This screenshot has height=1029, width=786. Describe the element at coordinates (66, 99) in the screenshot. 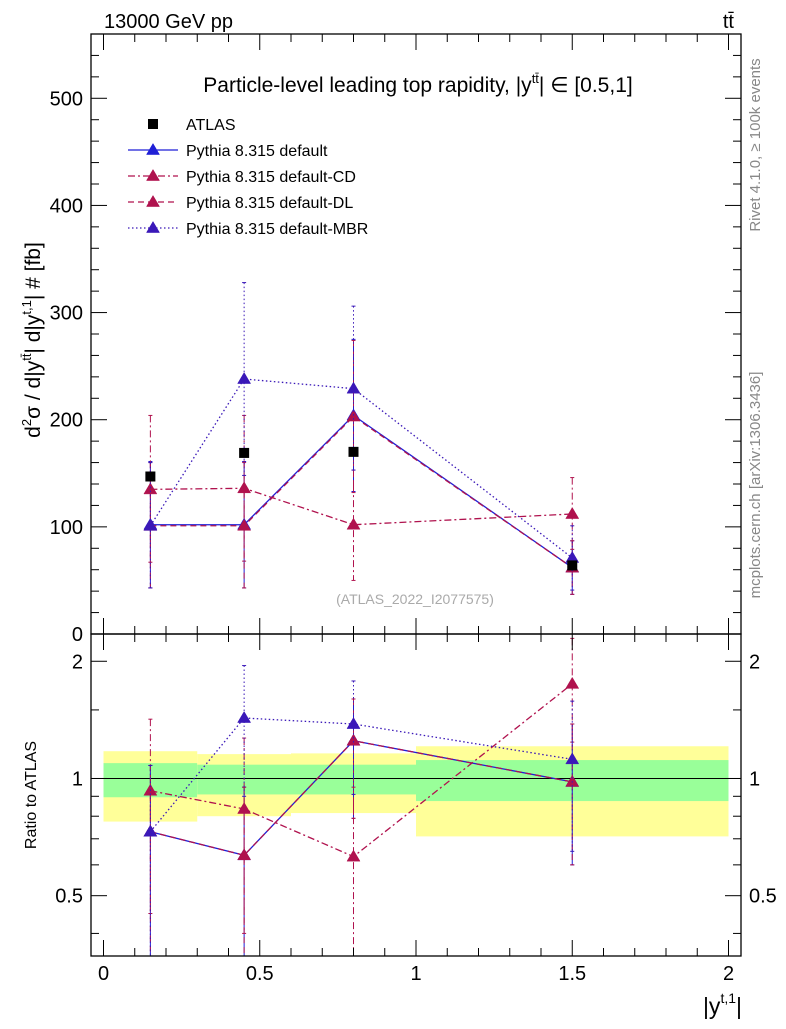

I see `main-ytick-label-5: 500` at that location.